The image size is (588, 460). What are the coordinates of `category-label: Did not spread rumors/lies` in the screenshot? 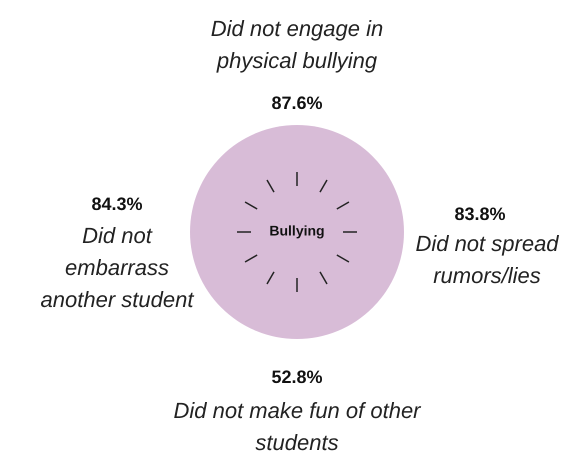 It's located at (487, 259).